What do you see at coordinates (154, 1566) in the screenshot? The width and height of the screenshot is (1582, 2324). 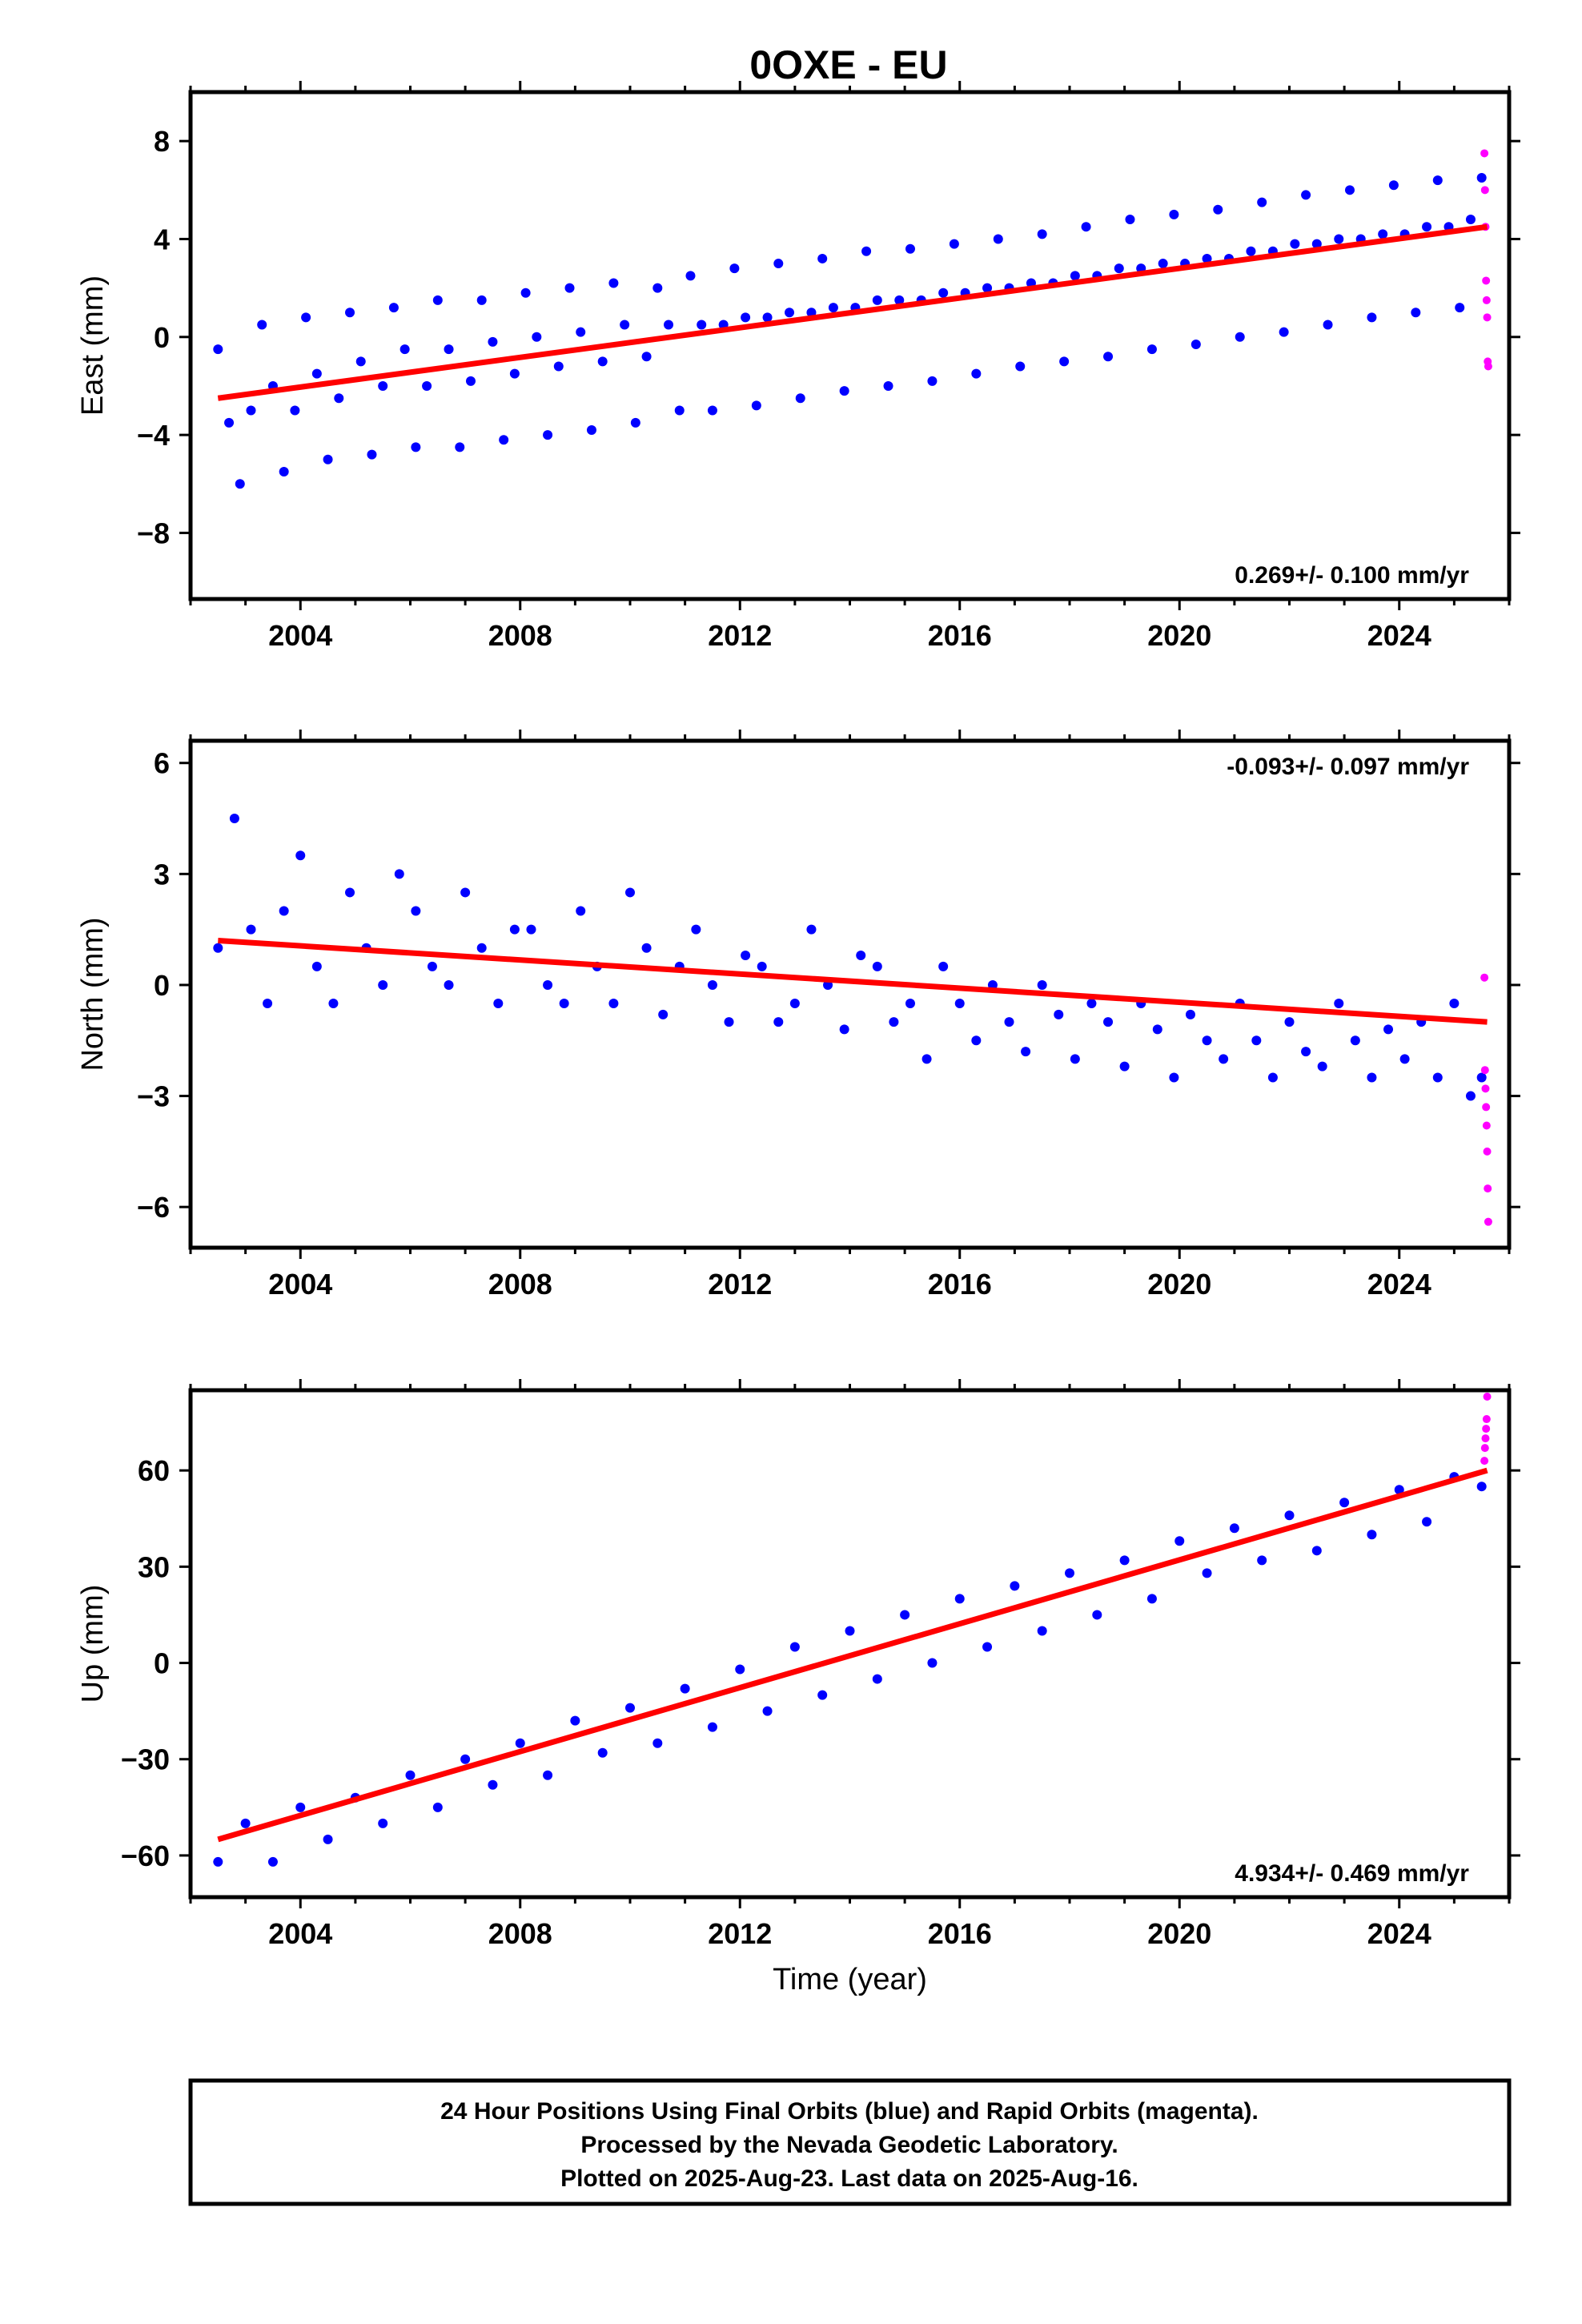 I see `y-tick-label: 30` at bounding box center [154, 1566].